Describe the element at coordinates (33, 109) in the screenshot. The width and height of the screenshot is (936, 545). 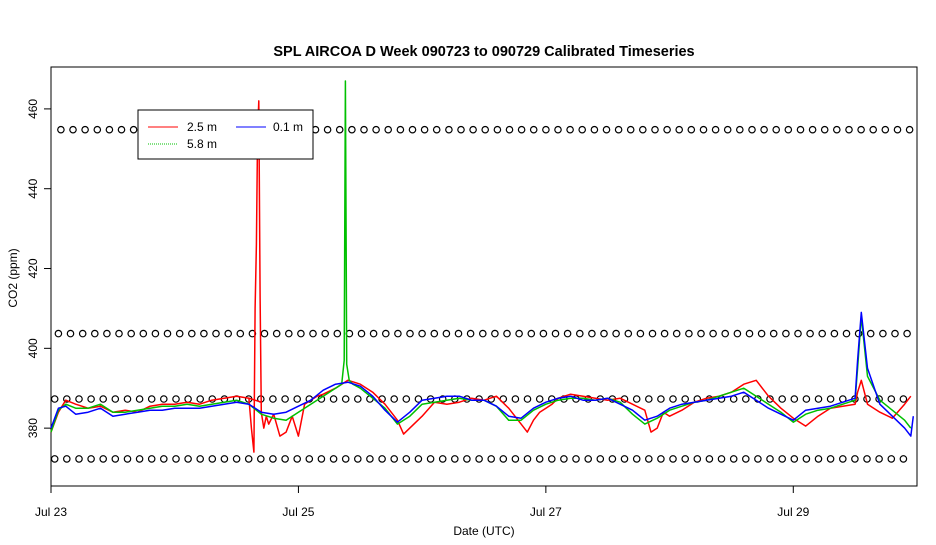
I see `y-tick-label: 460` at that location.